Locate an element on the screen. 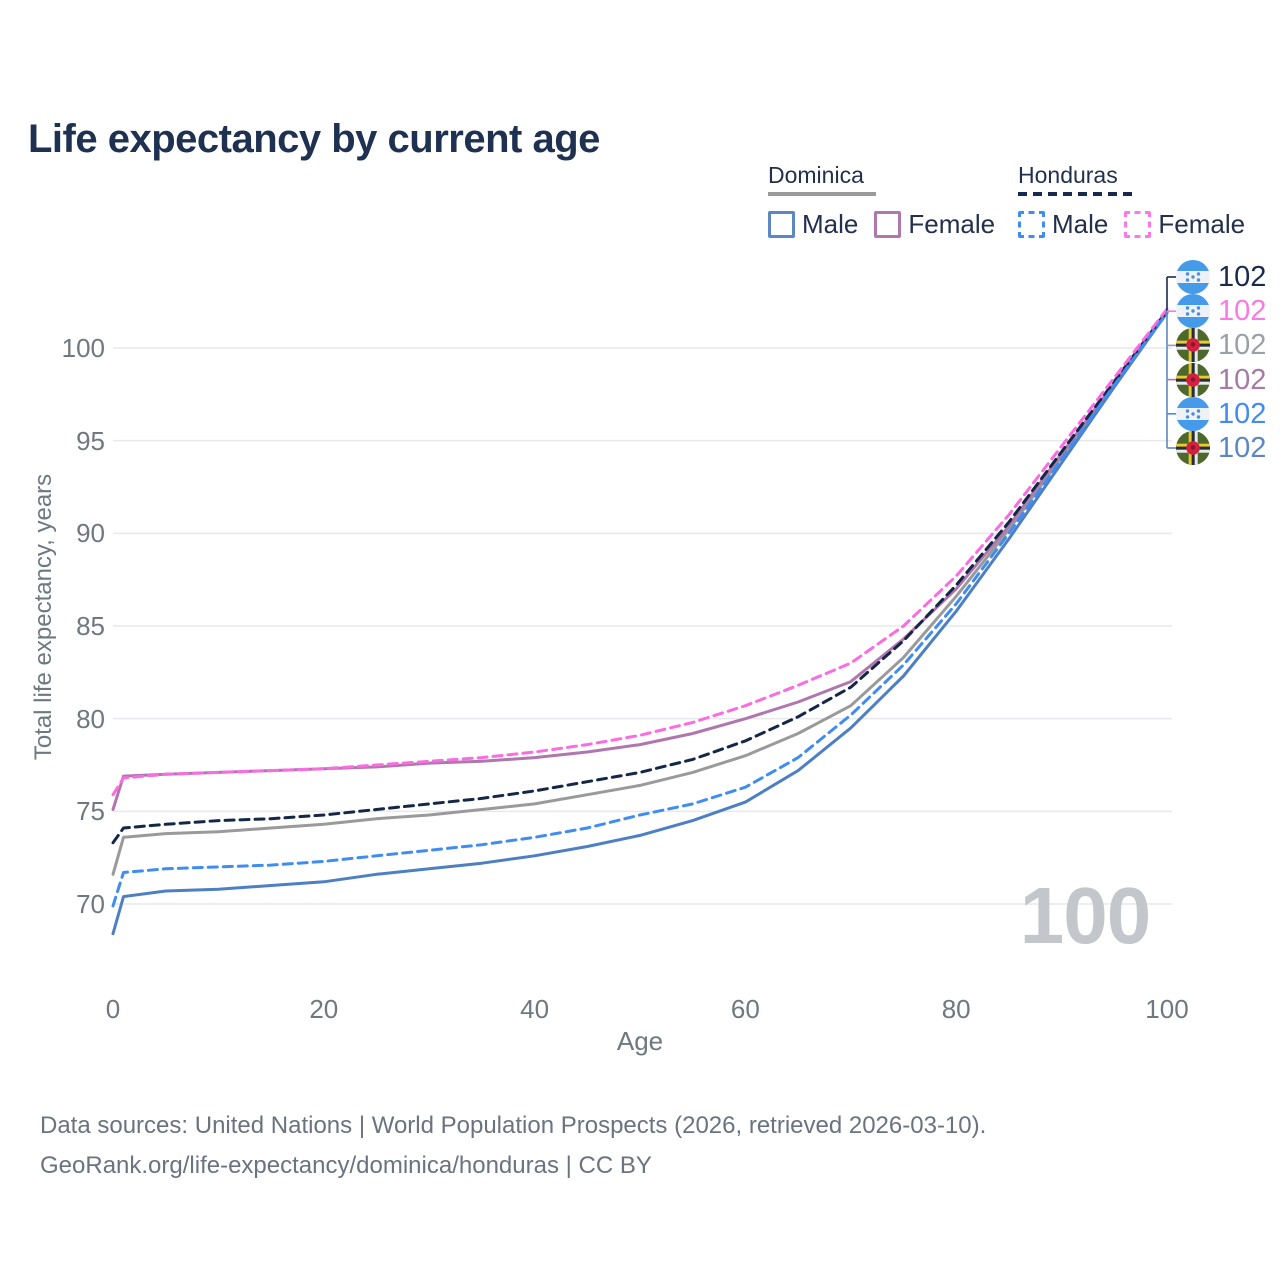 The height and width of the screenshot is (1280, 1280). legend-country-honduras: Honduras is located at coordinates (1068, 175).